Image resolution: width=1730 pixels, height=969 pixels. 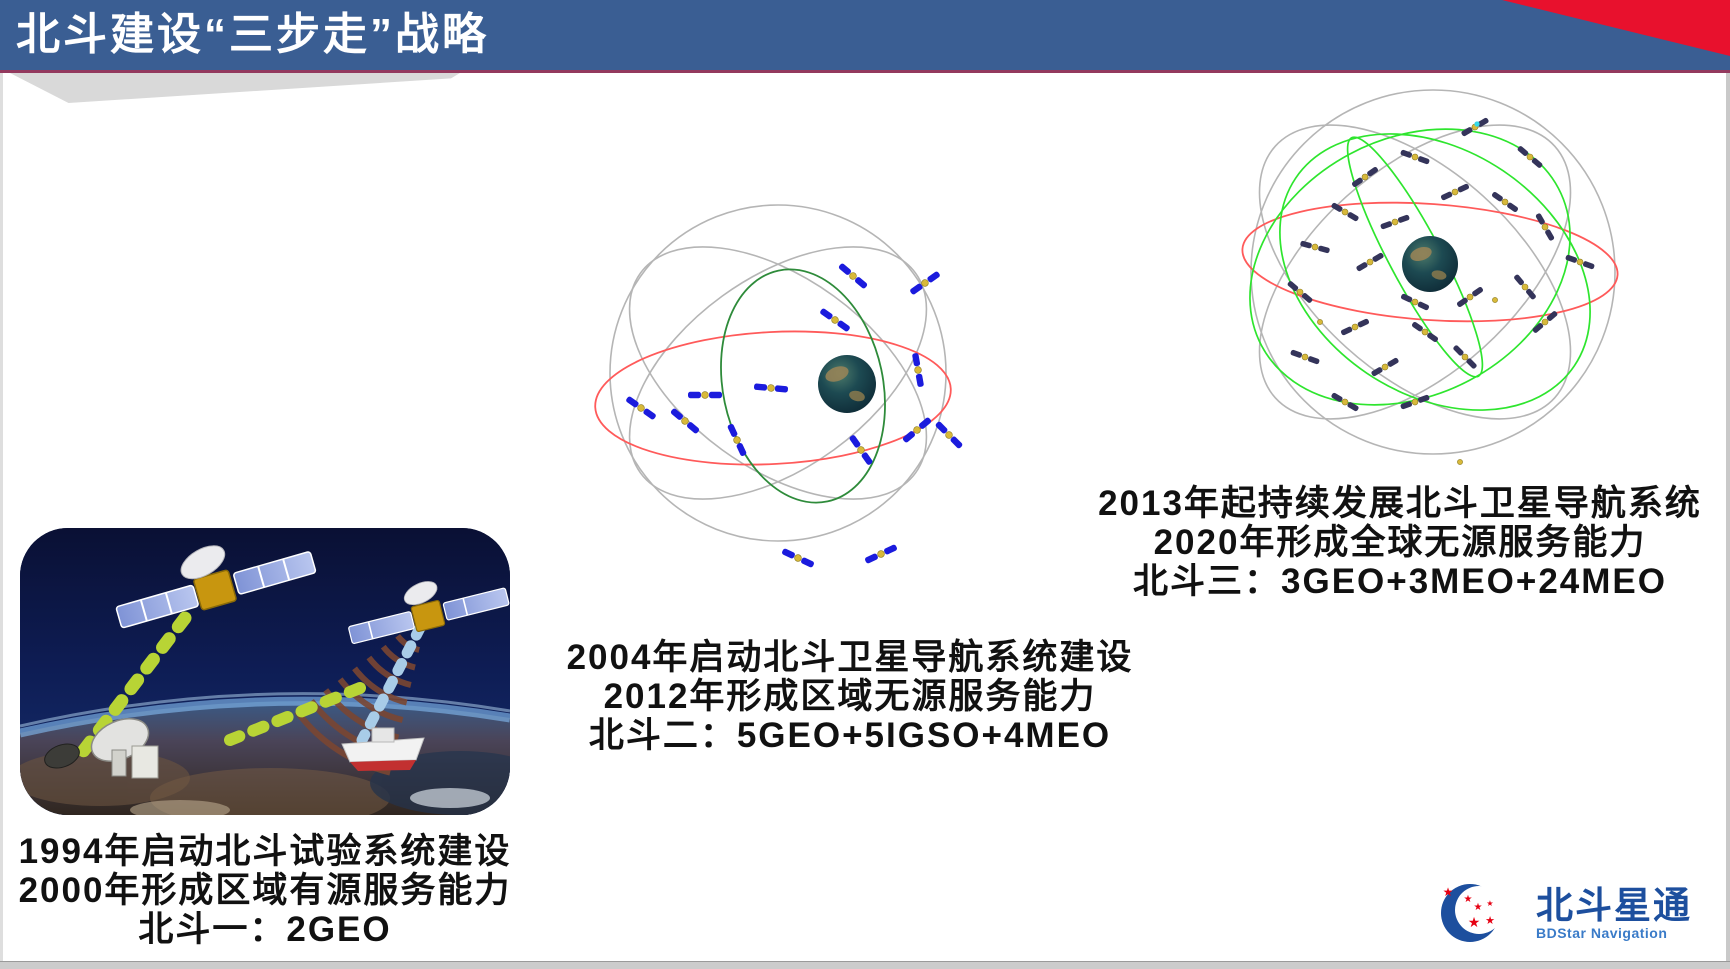 I want to click on slide-edge-bottom, so click(x=865, y=965).